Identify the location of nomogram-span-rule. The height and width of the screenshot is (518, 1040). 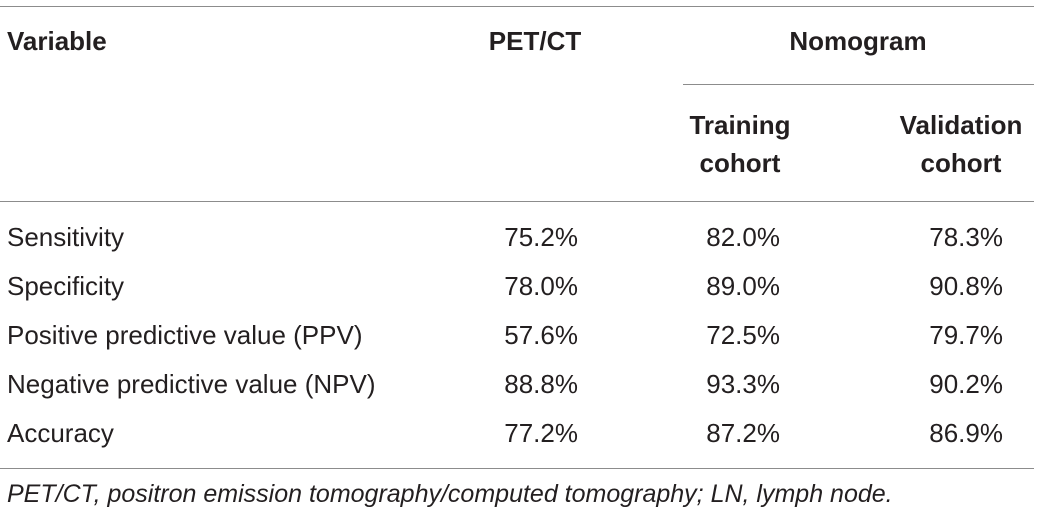
(858, 84).